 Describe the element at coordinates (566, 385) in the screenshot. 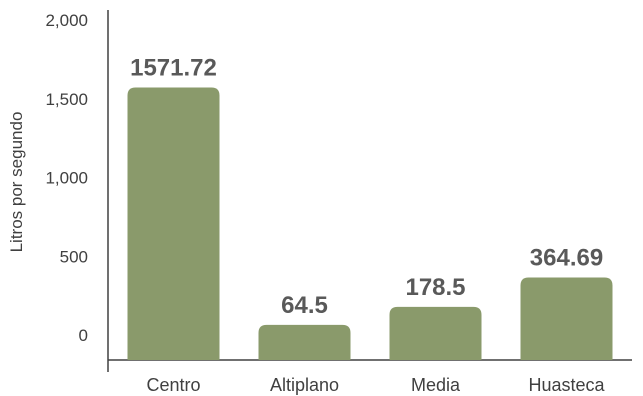

I see `x-tick-label: Huasteca` at that location.